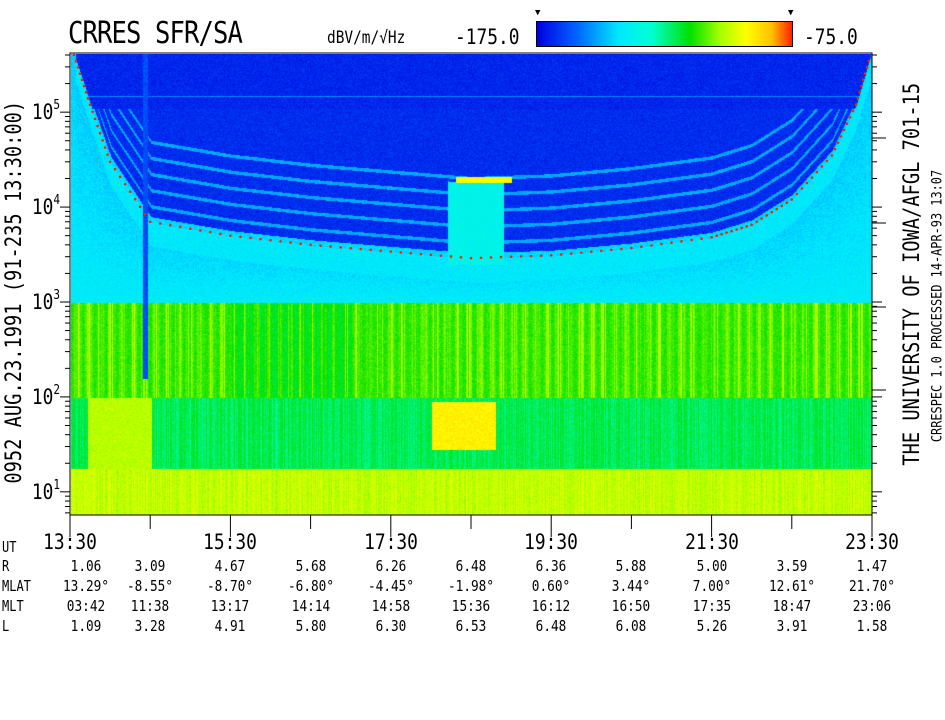  I want to click on y-tick-exponent: 1, so click(56, 485).